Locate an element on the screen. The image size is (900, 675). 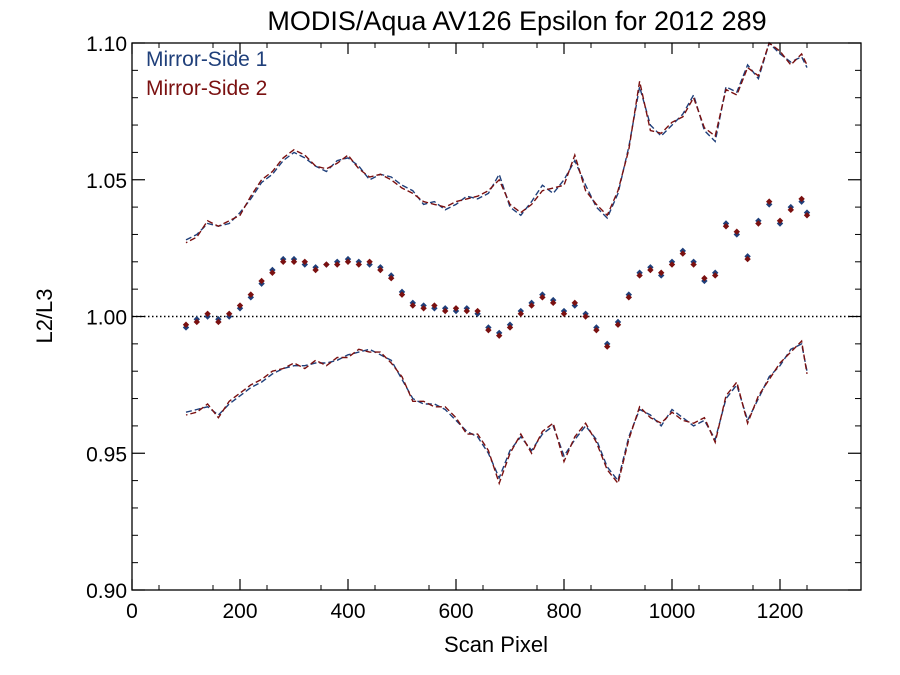
x-tick-label: 1000 is located at coordinates (672, 611).